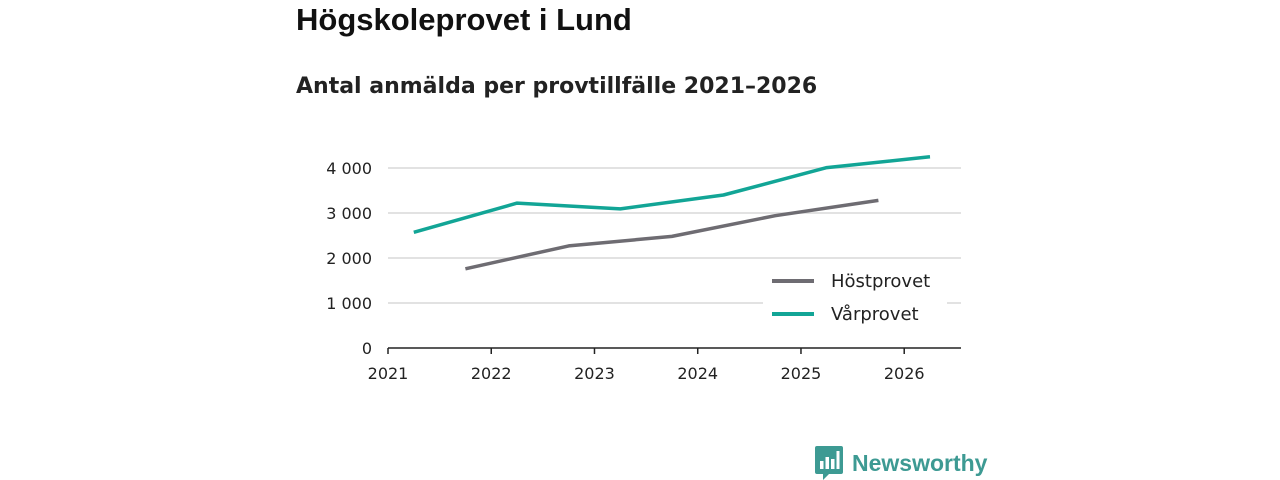 Image resolution: width=1280 pixels, height=480 pixels. I want to click on legend-label: Höstprovet, so click(880, 281).